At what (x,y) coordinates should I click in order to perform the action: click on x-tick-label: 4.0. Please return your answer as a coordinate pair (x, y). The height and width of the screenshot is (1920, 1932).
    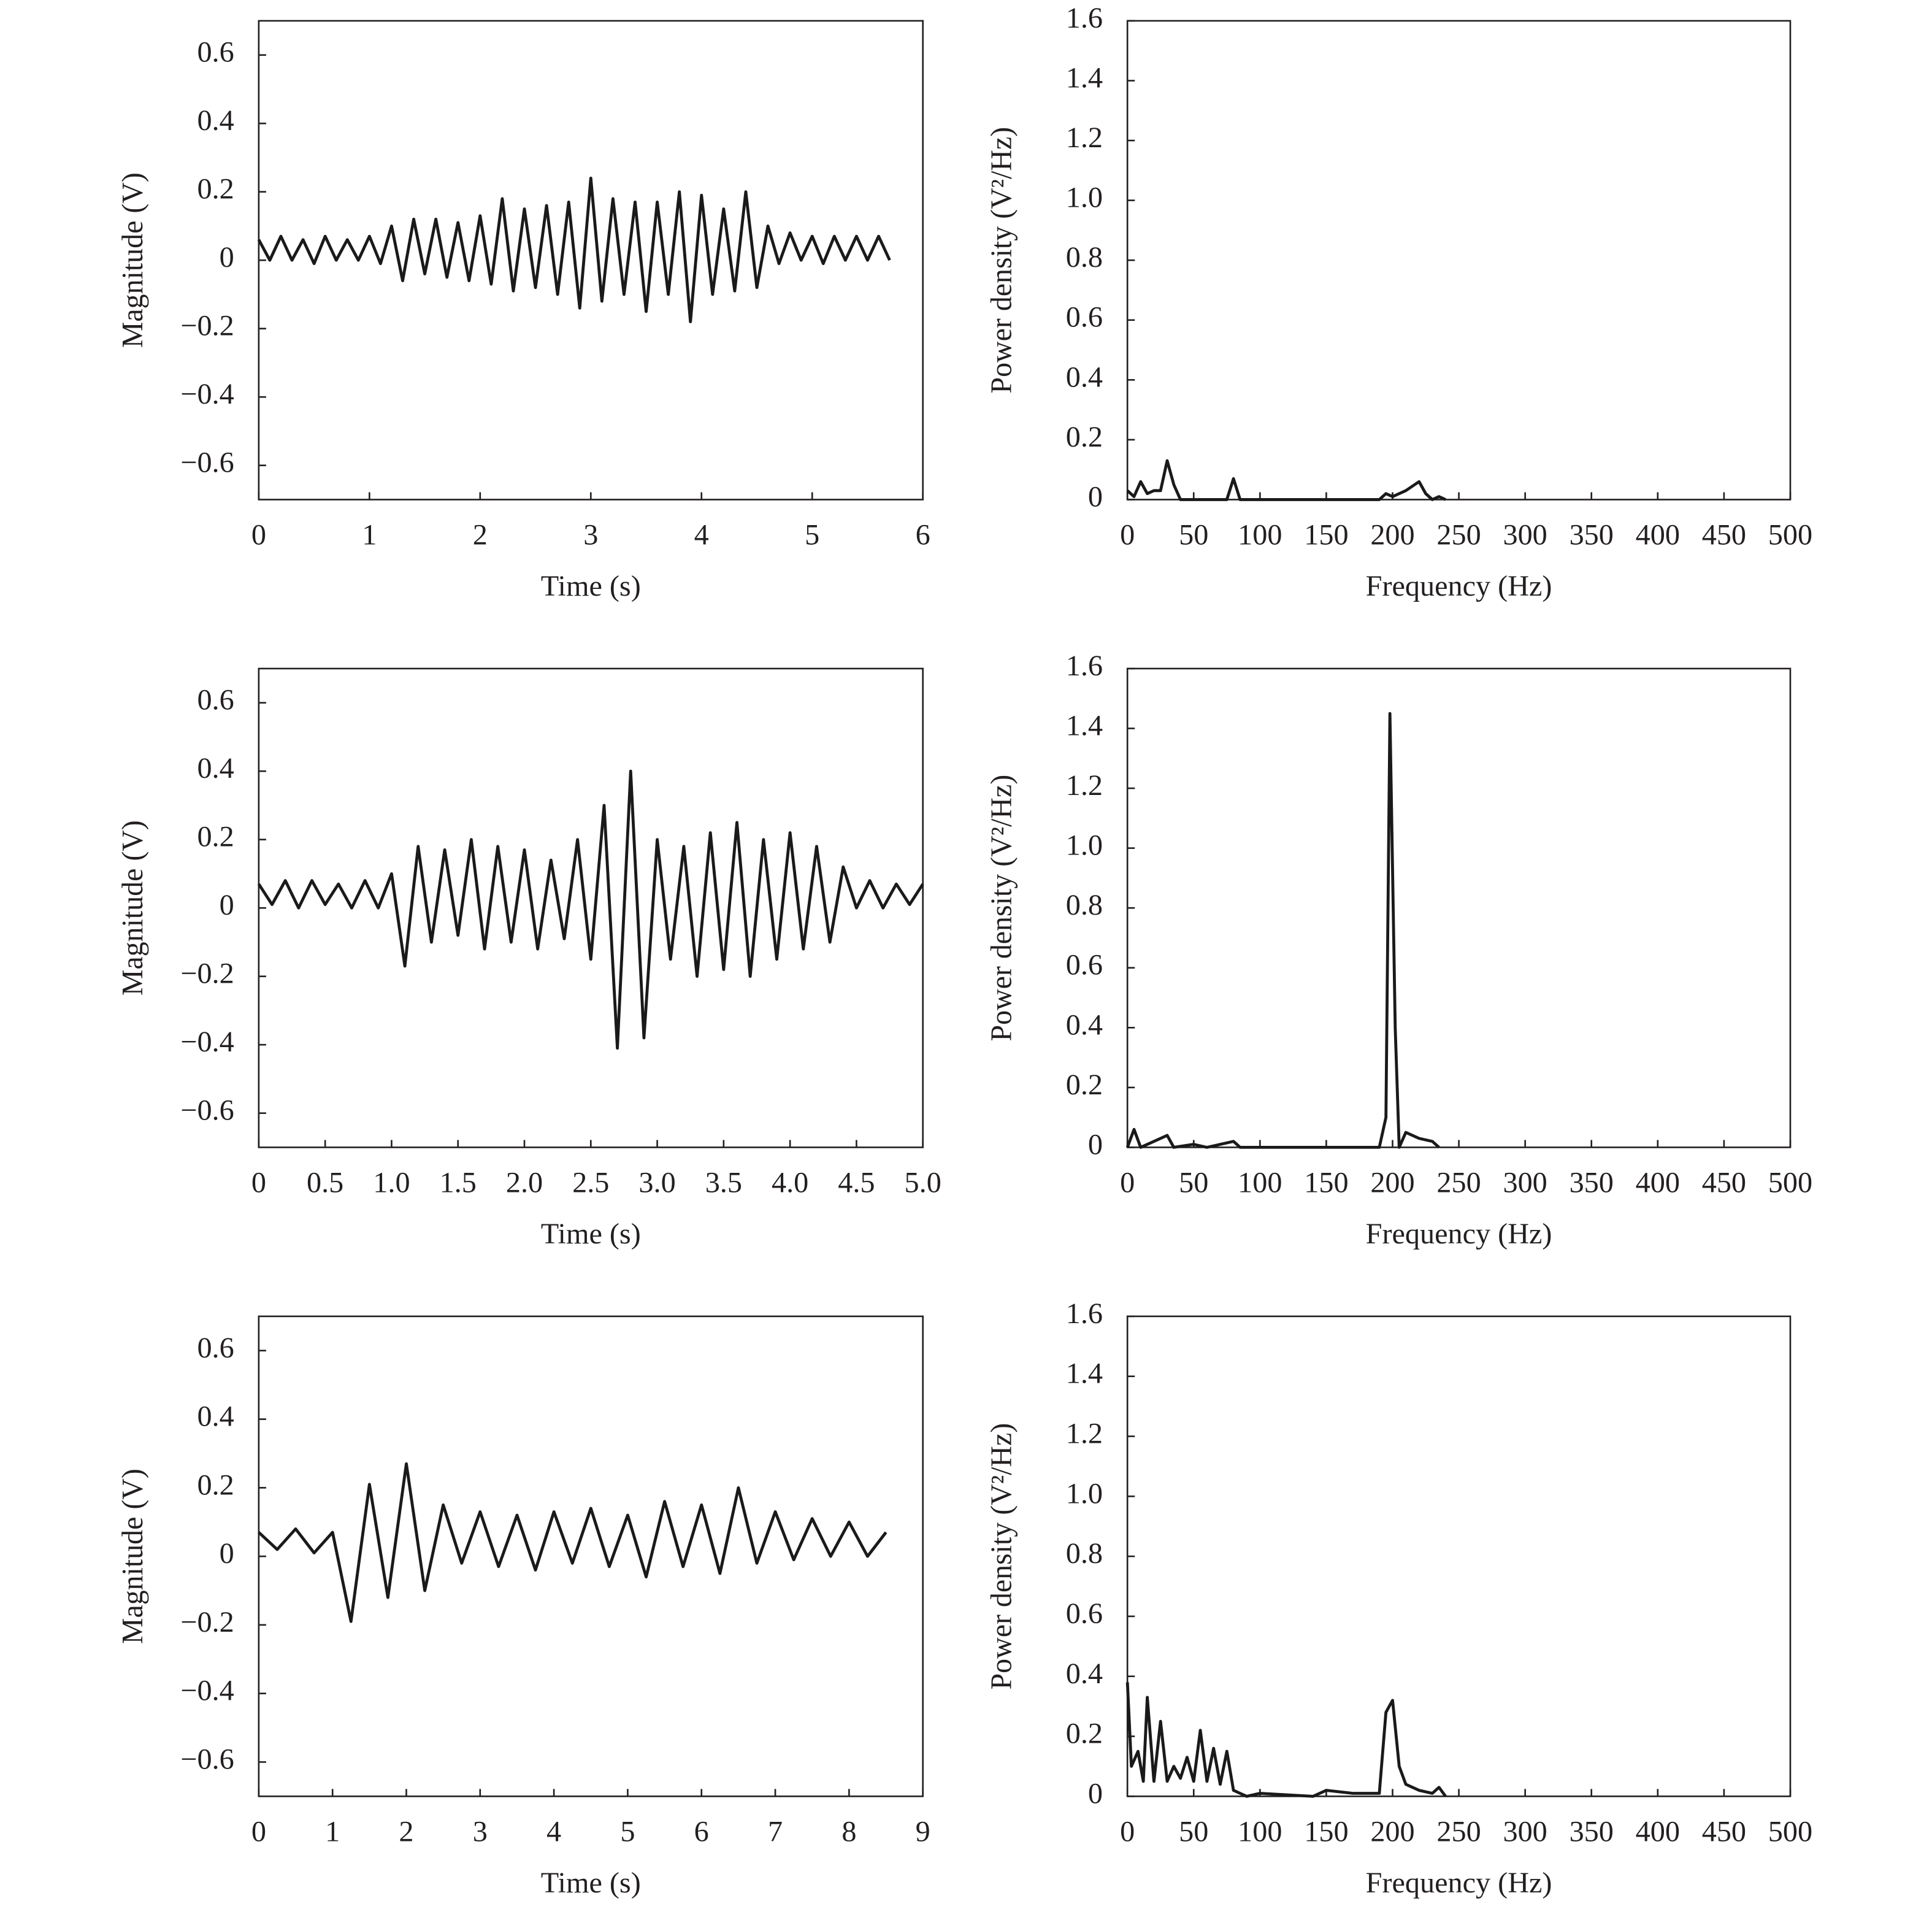
    Looking at the image, I should click on (790, 1182).